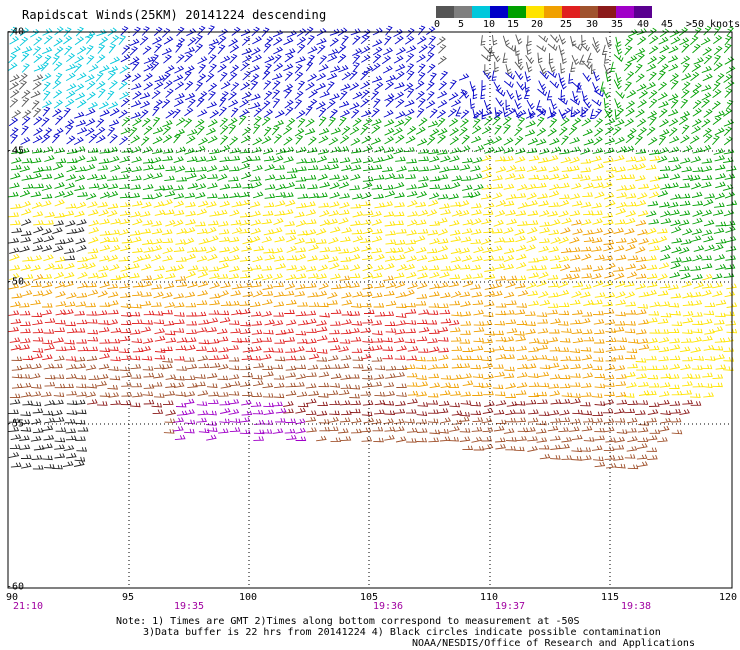  What do you see at coordinates (667, 24) in the screenshot?
I see `legend-label: 45` at bounding box center [667, 24].